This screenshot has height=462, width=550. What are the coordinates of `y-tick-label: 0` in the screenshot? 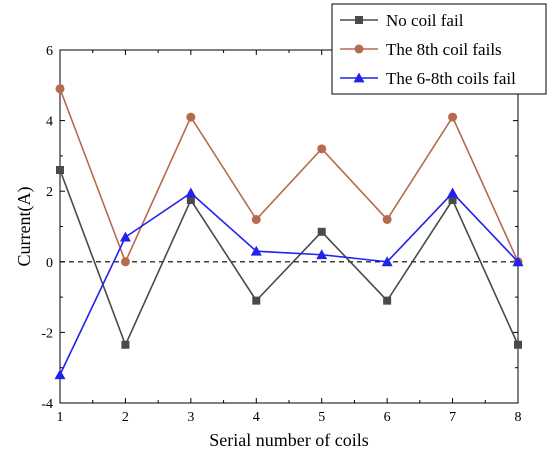 It's located at (49, 263).